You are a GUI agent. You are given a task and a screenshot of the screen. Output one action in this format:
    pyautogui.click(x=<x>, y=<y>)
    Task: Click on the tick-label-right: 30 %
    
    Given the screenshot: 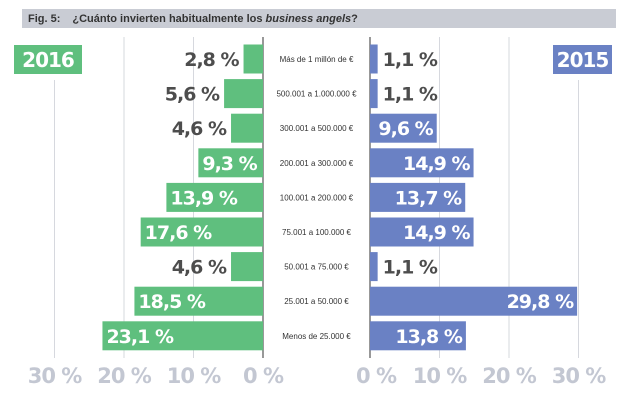 What is the action you would take?
    pyautogui.click(x=579, y=376)
    